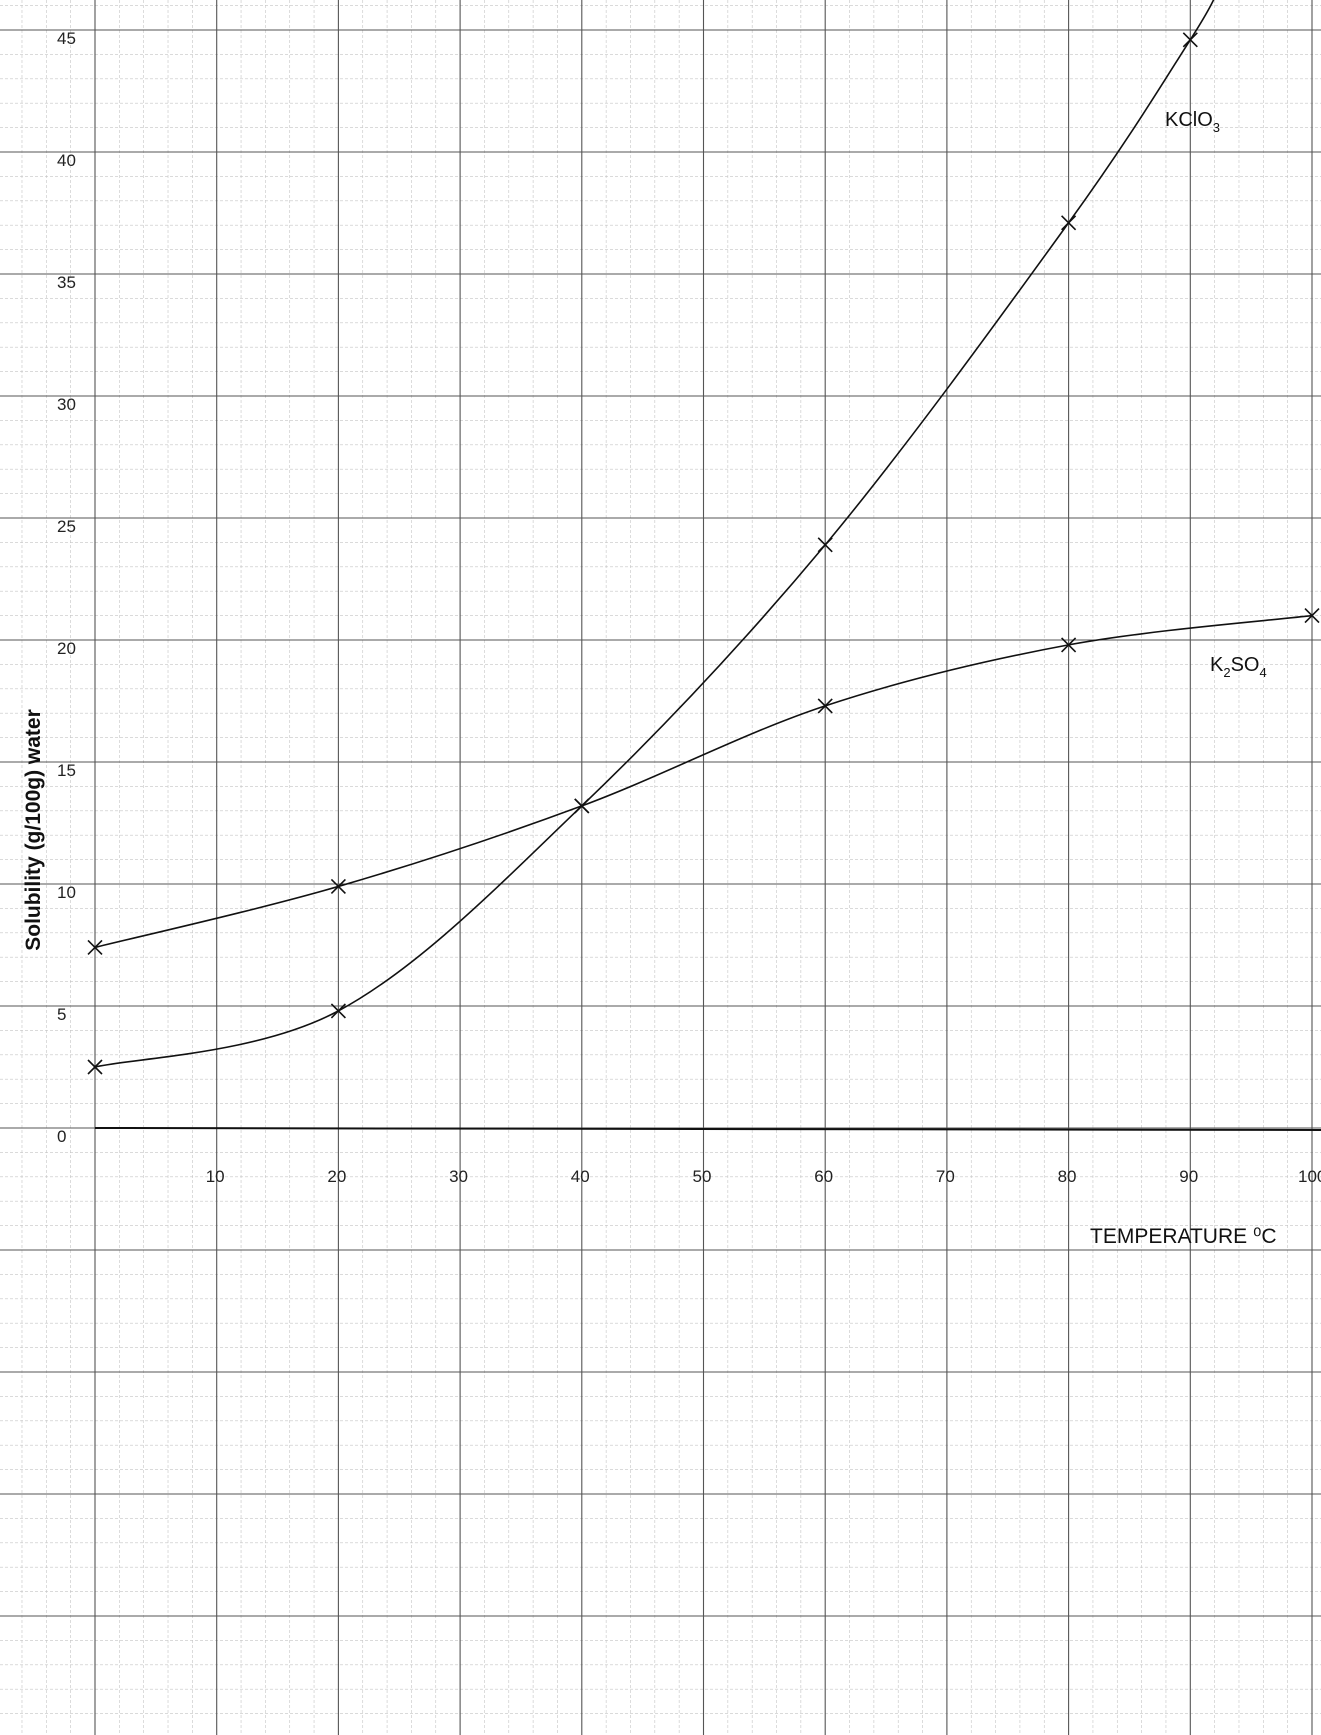 Image resolution: width=1321 pixels, height=1735 pixels. I want to click on y-tick-label: 15, so click(66, 770).